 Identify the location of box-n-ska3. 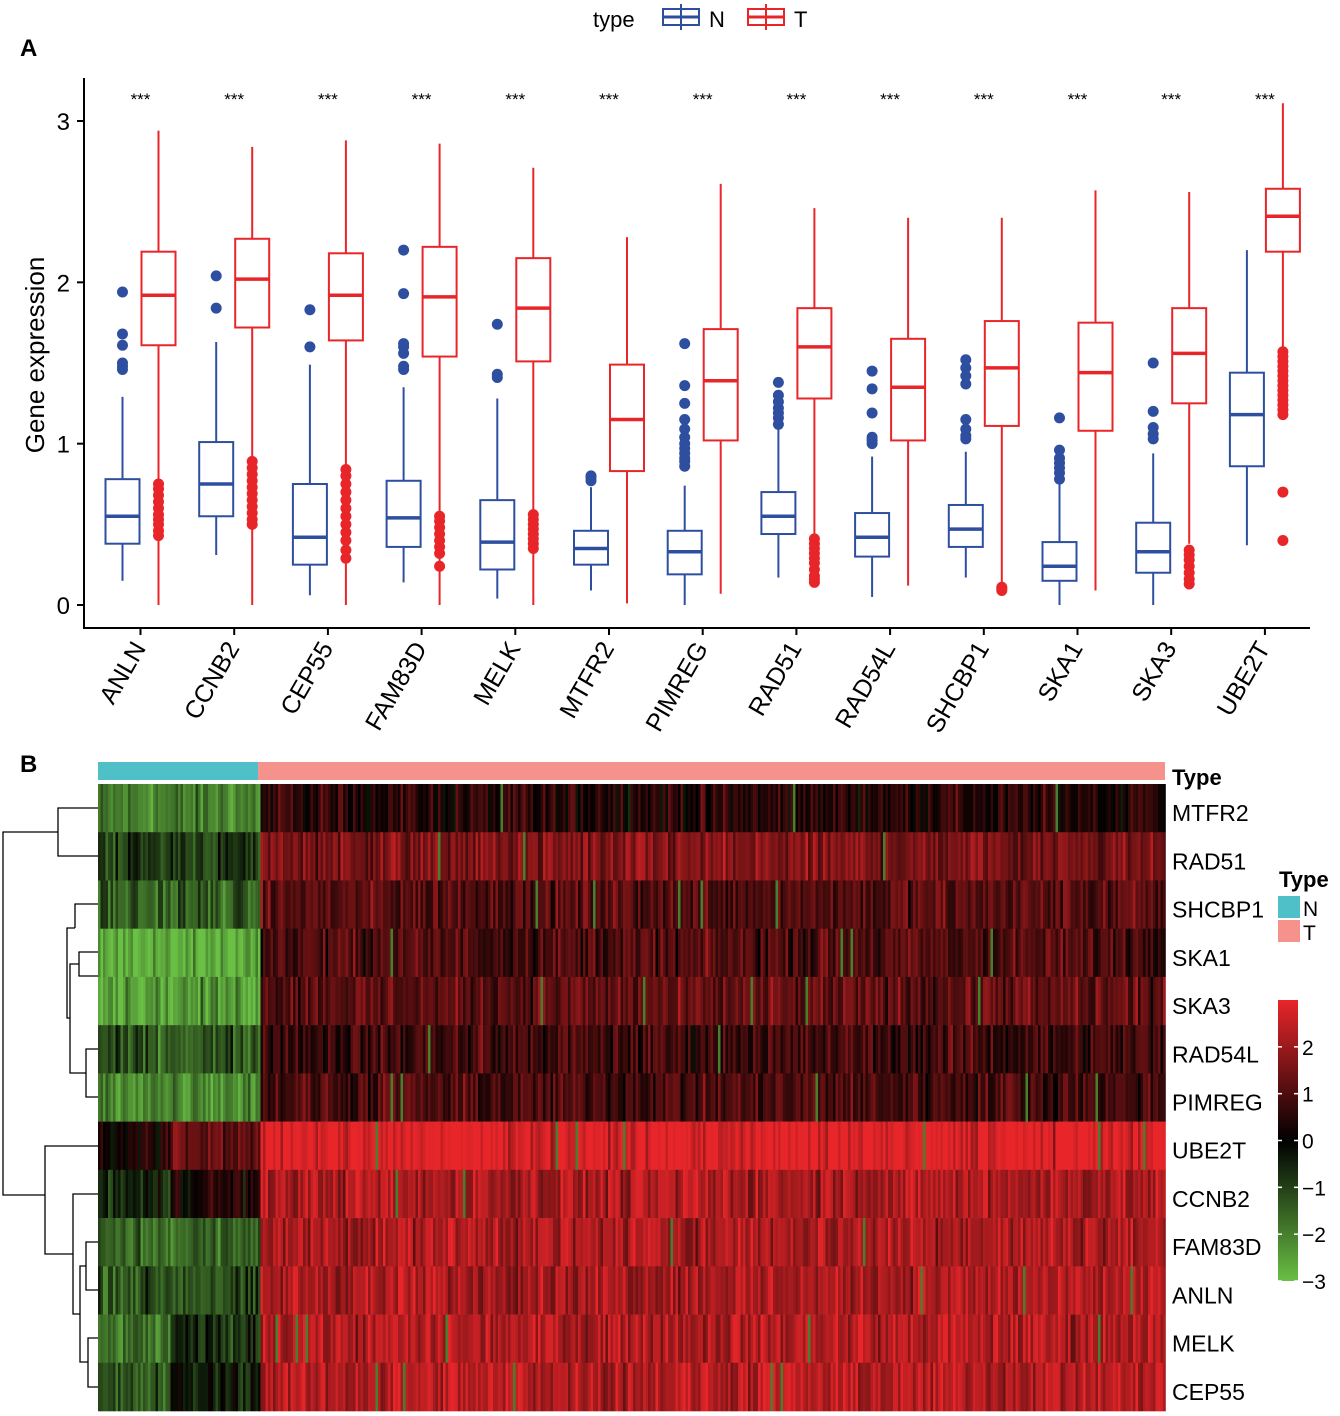
(1153, 481).